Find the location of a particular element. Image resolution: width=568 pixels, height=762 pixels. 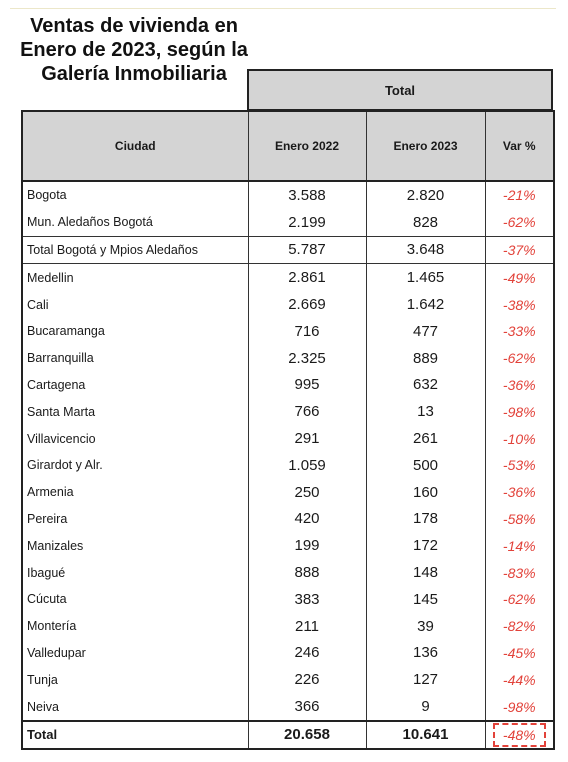

cell-enero-2023: 1.465 is located at coordinates (425, 277).